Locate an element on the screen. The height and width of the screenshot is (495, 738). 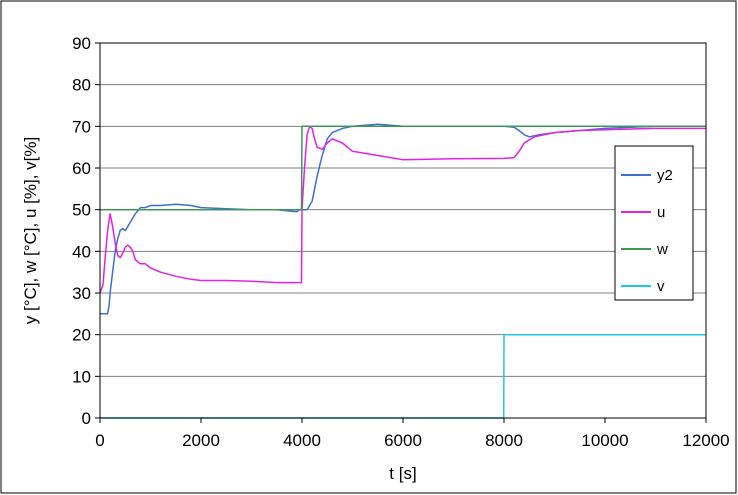
x-tick-label: 10000 is located at coordinates (604, 440).